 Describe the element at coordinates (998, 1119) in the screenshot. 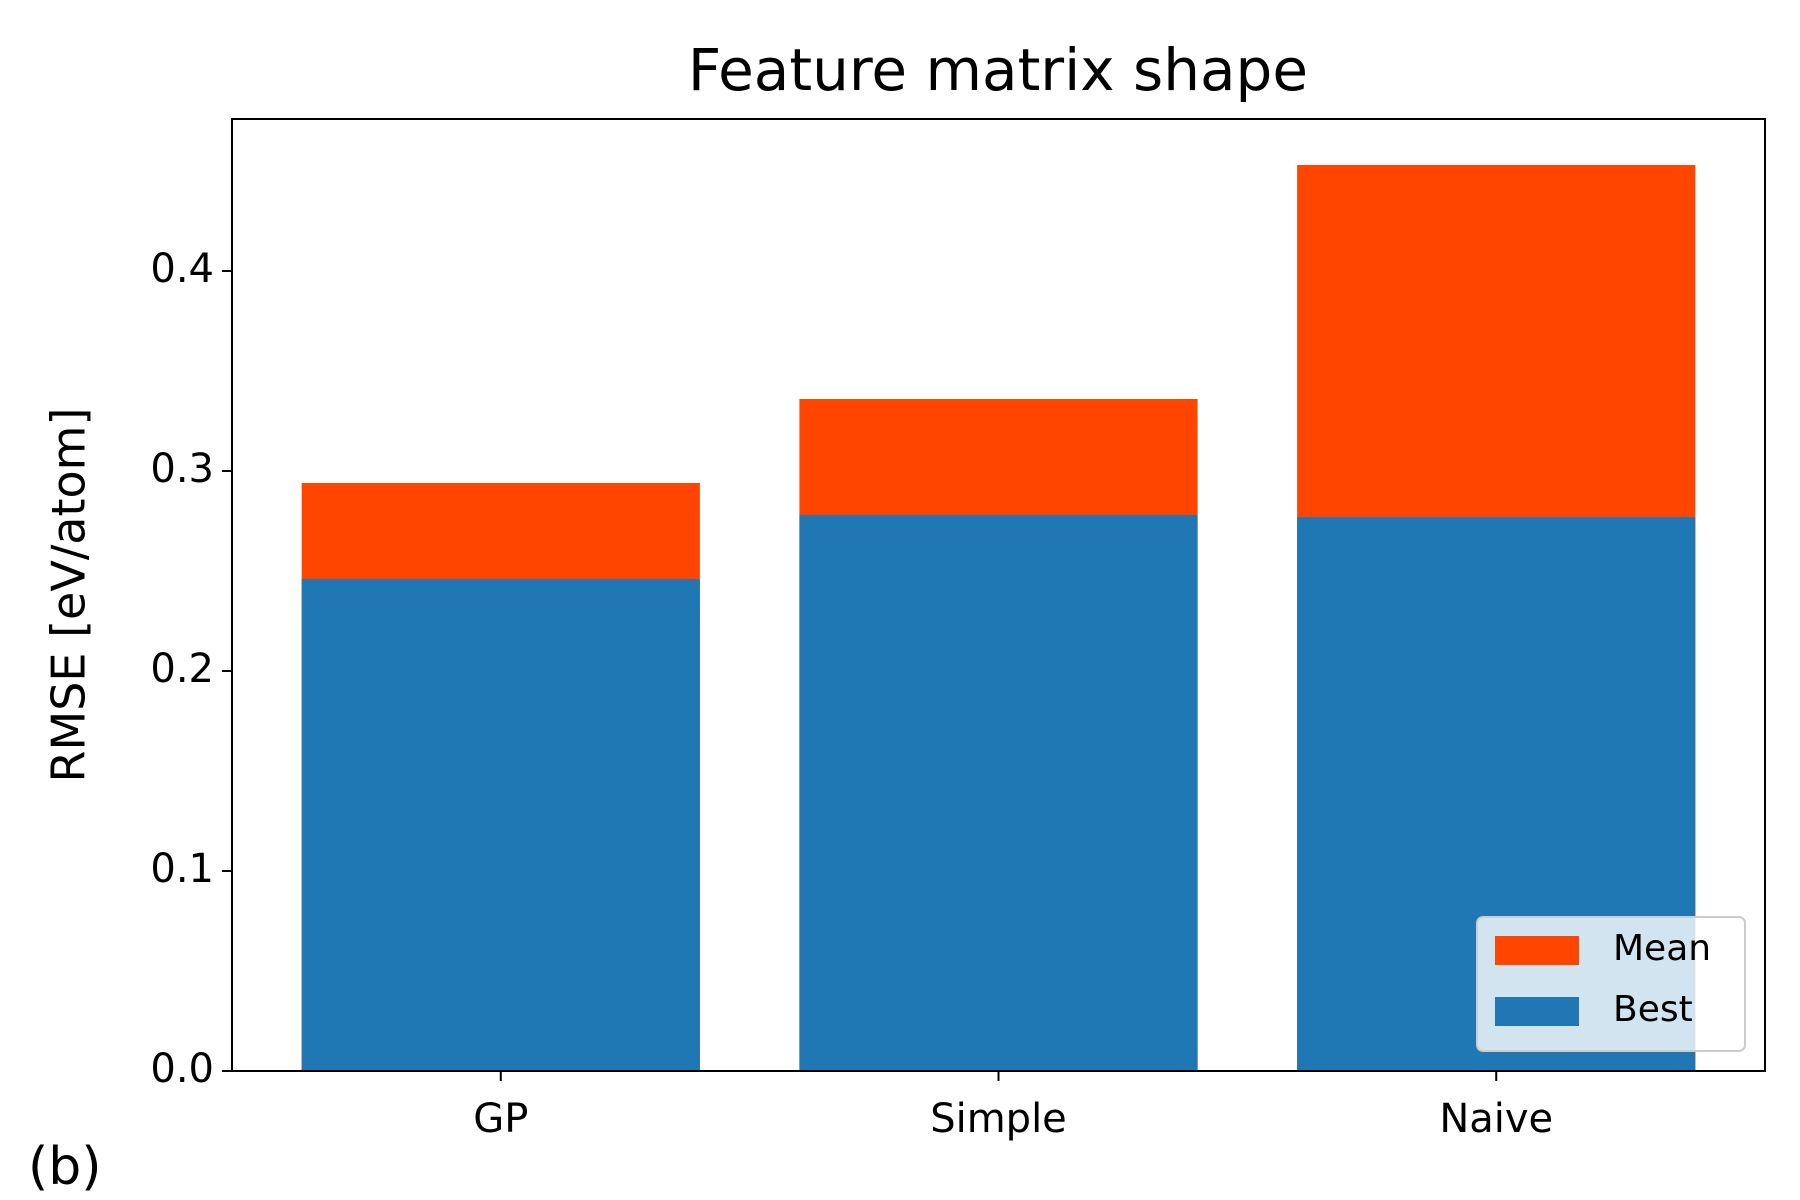

I see `x-tick-label: Simple` at that location.